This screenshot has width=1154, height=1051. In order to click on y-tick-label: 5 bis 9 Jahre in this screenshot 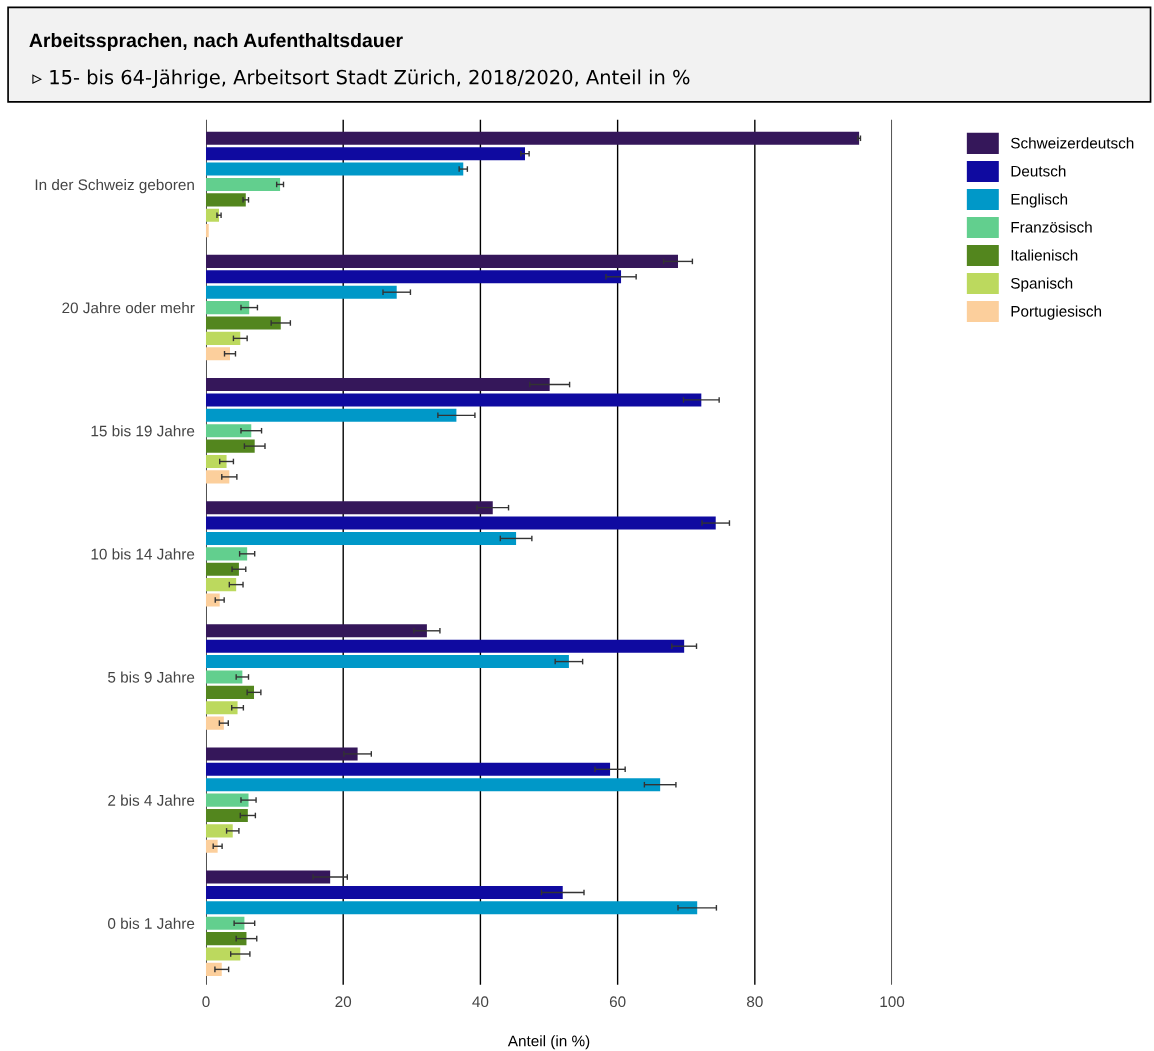, I will do `click(151, 677)`.